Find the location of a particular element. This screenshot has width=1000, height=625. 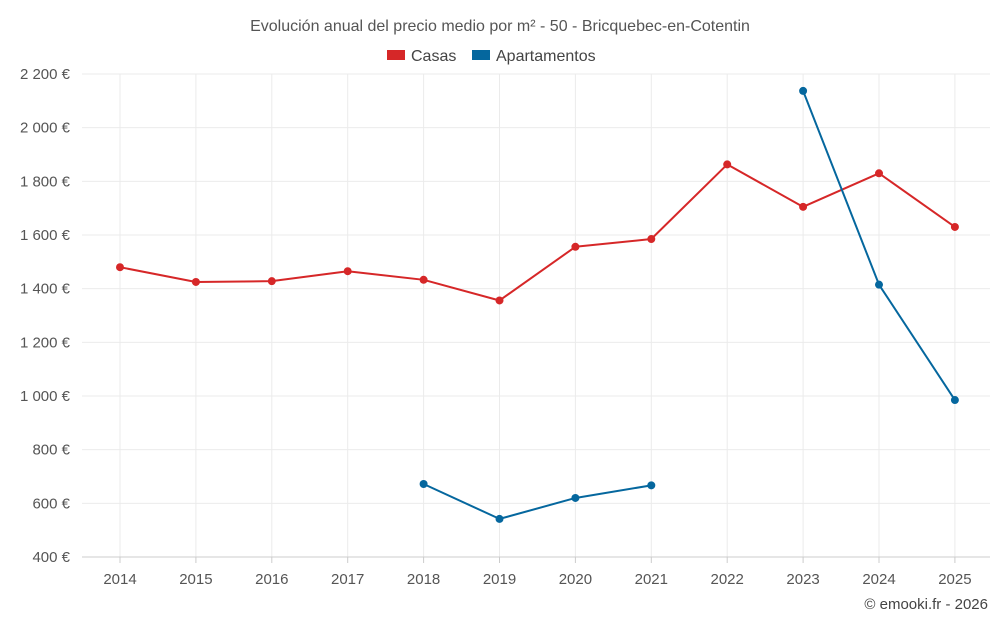

legend-swatch-casas is located at coordinates (396, 55).